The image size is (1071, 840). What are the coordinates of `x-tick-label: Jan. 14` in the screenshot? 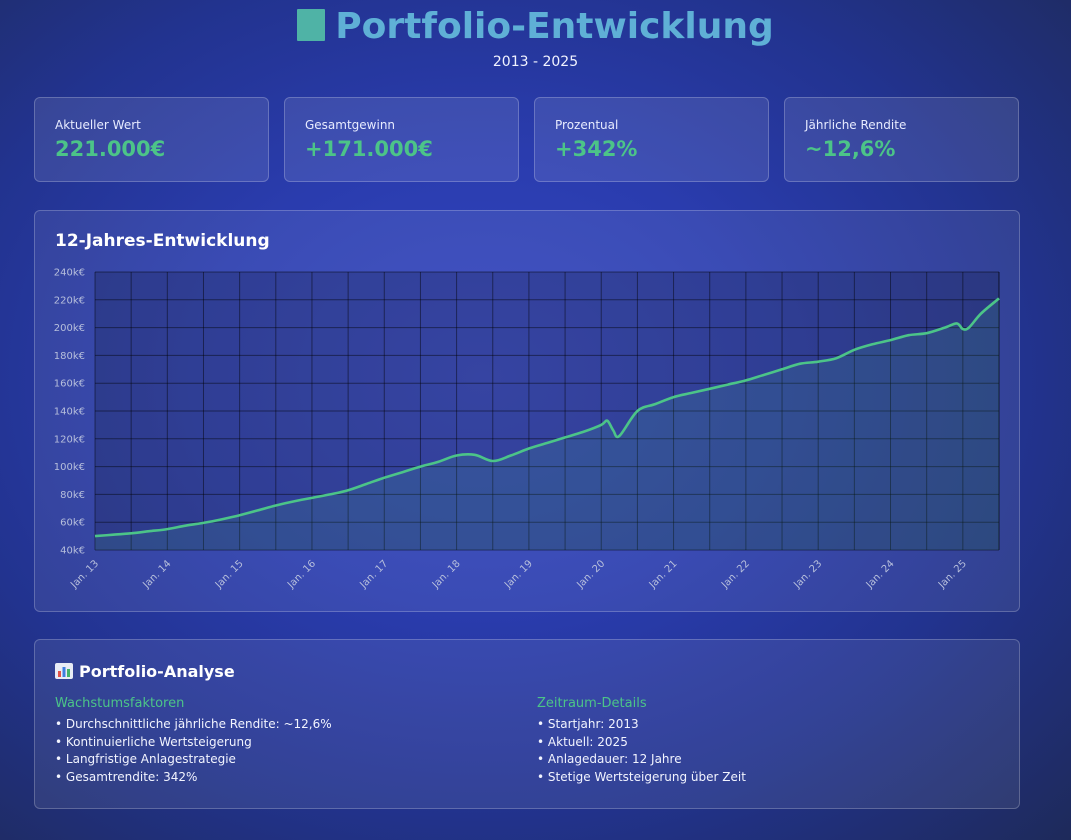 It's located at (157, 574).